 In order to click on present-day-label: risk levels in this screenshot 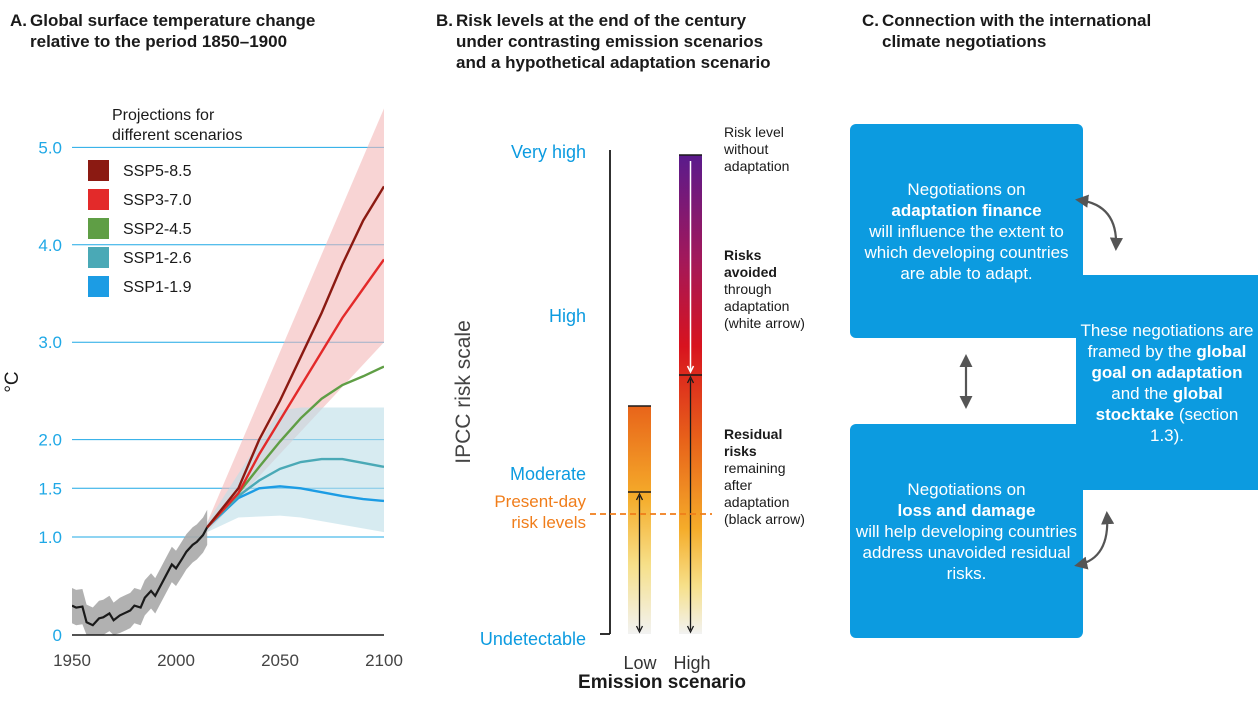, I will do `click(548, 522)`.